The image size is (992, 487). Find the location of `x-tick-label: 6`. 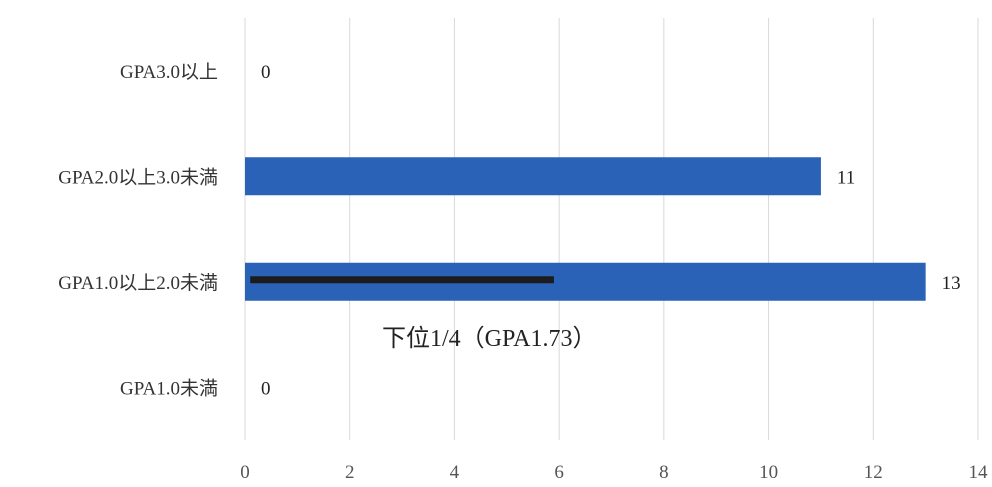

x-tick-label: 6 is located at coordinates (559, 472).